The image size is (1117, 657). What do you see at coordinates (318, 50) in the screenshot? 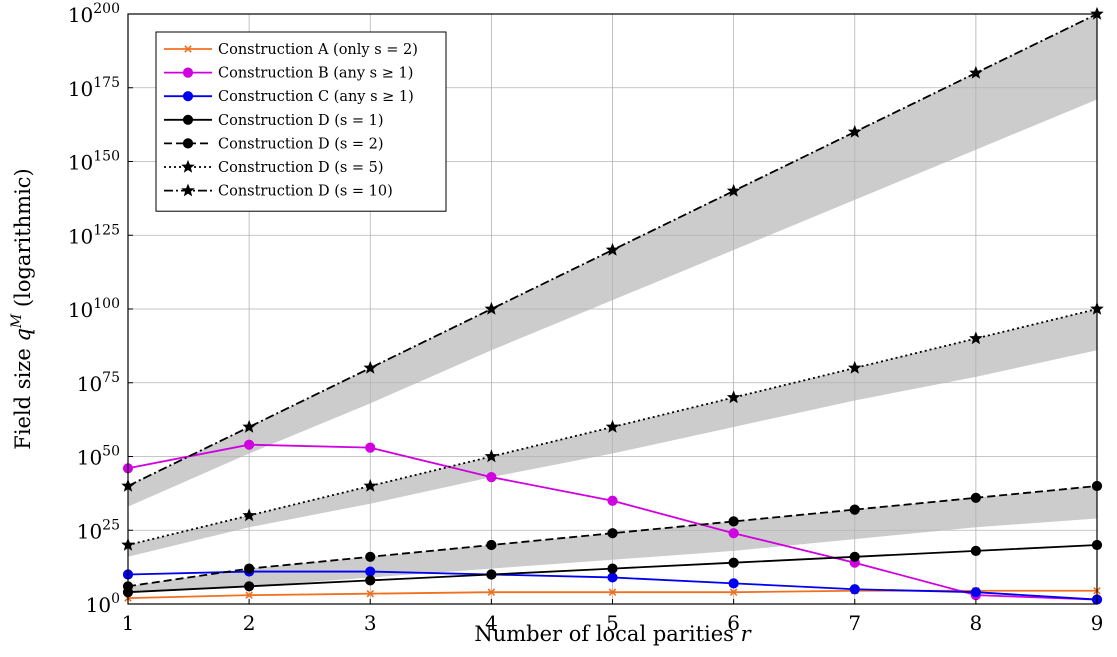
I see `legend-label: Construction A (only s = 2)` at bounding box center [318, 50].